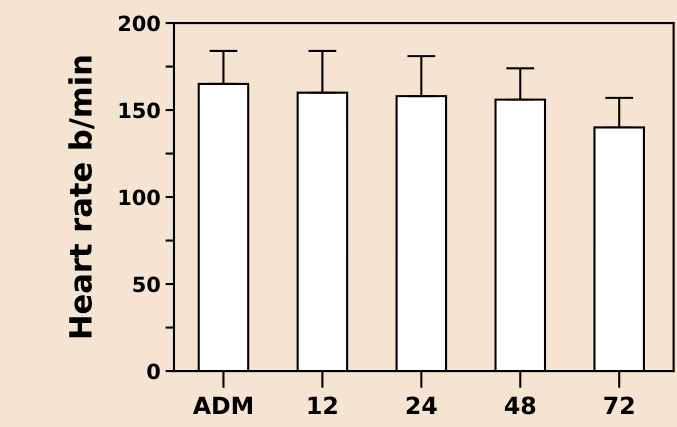 The image size is (677, 427). What do you see at coordinates (146, 284) in the screenshot?
I see `y-tick-label: 50` at bounding box center [146, 284].